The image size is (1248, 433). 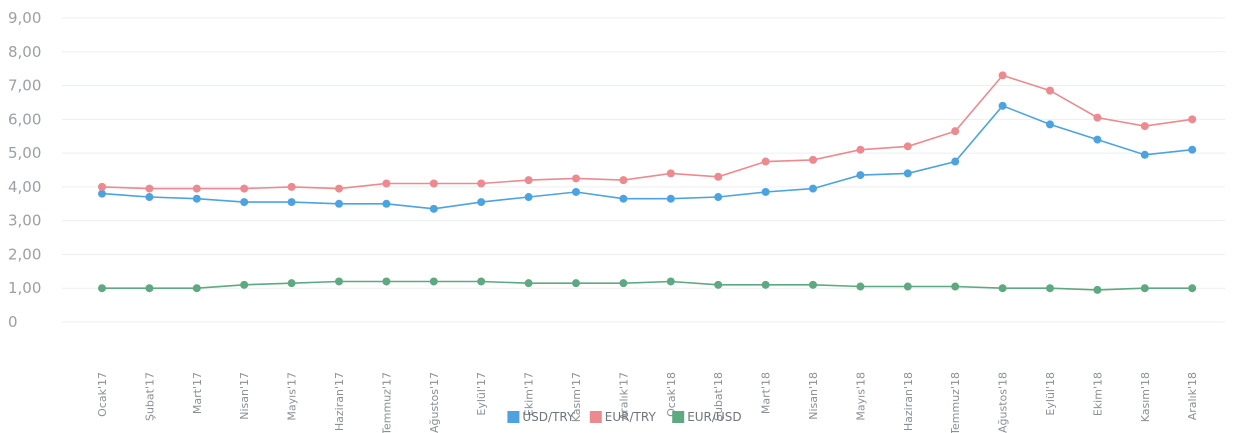 What do you see at coordinates (24, 153) in the screenshot?
I see `y-tick-label: 5,00` at bounding box center [24, 153].